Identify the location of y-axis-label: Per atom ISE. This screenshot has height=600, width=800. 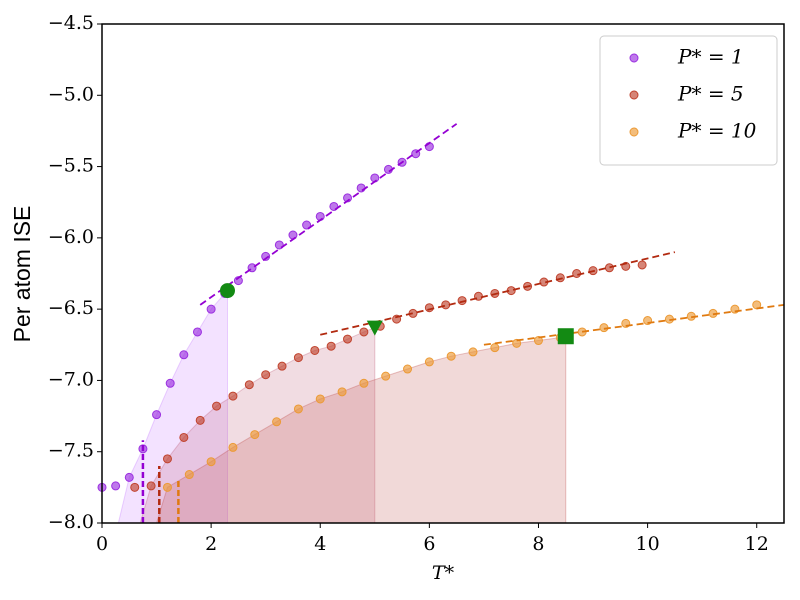
(22, 274).